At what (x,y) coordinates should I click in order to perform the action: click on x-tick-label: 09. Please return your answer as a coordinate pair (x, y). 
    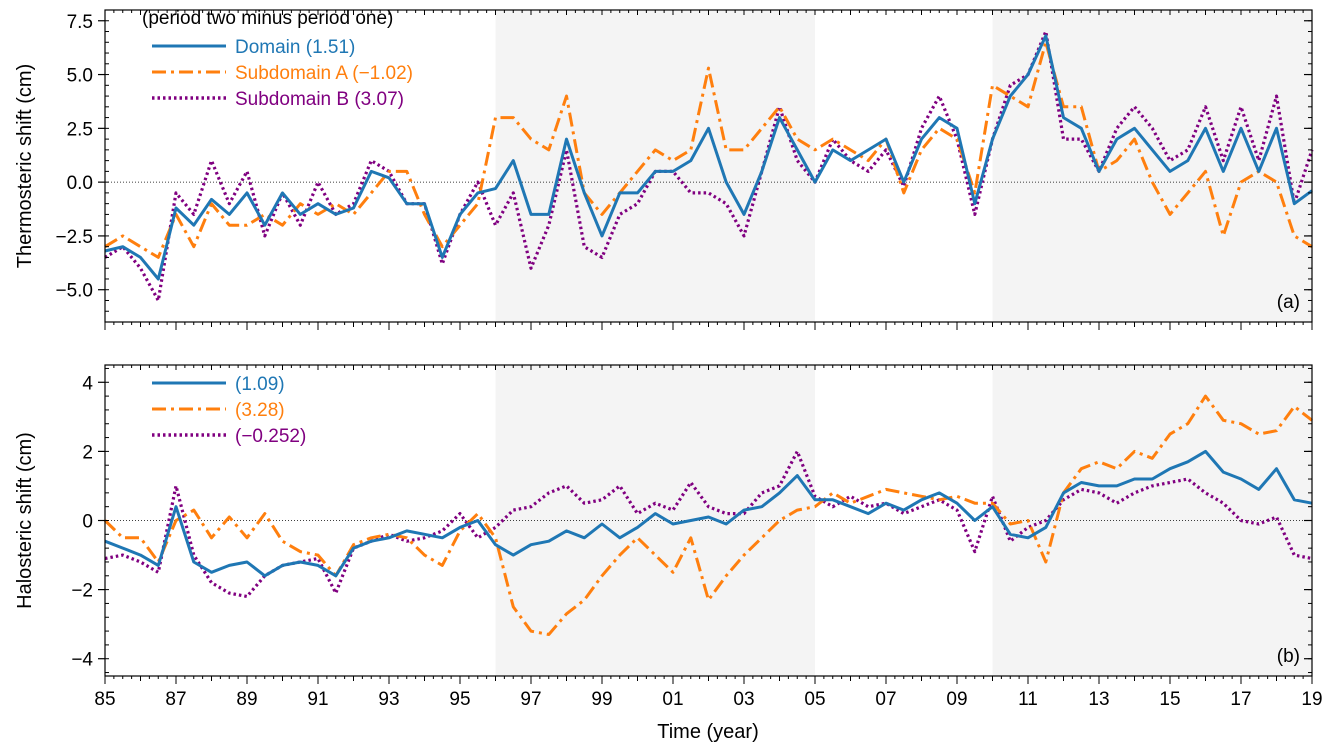
    Looking at the image, I should click on (956, 699).